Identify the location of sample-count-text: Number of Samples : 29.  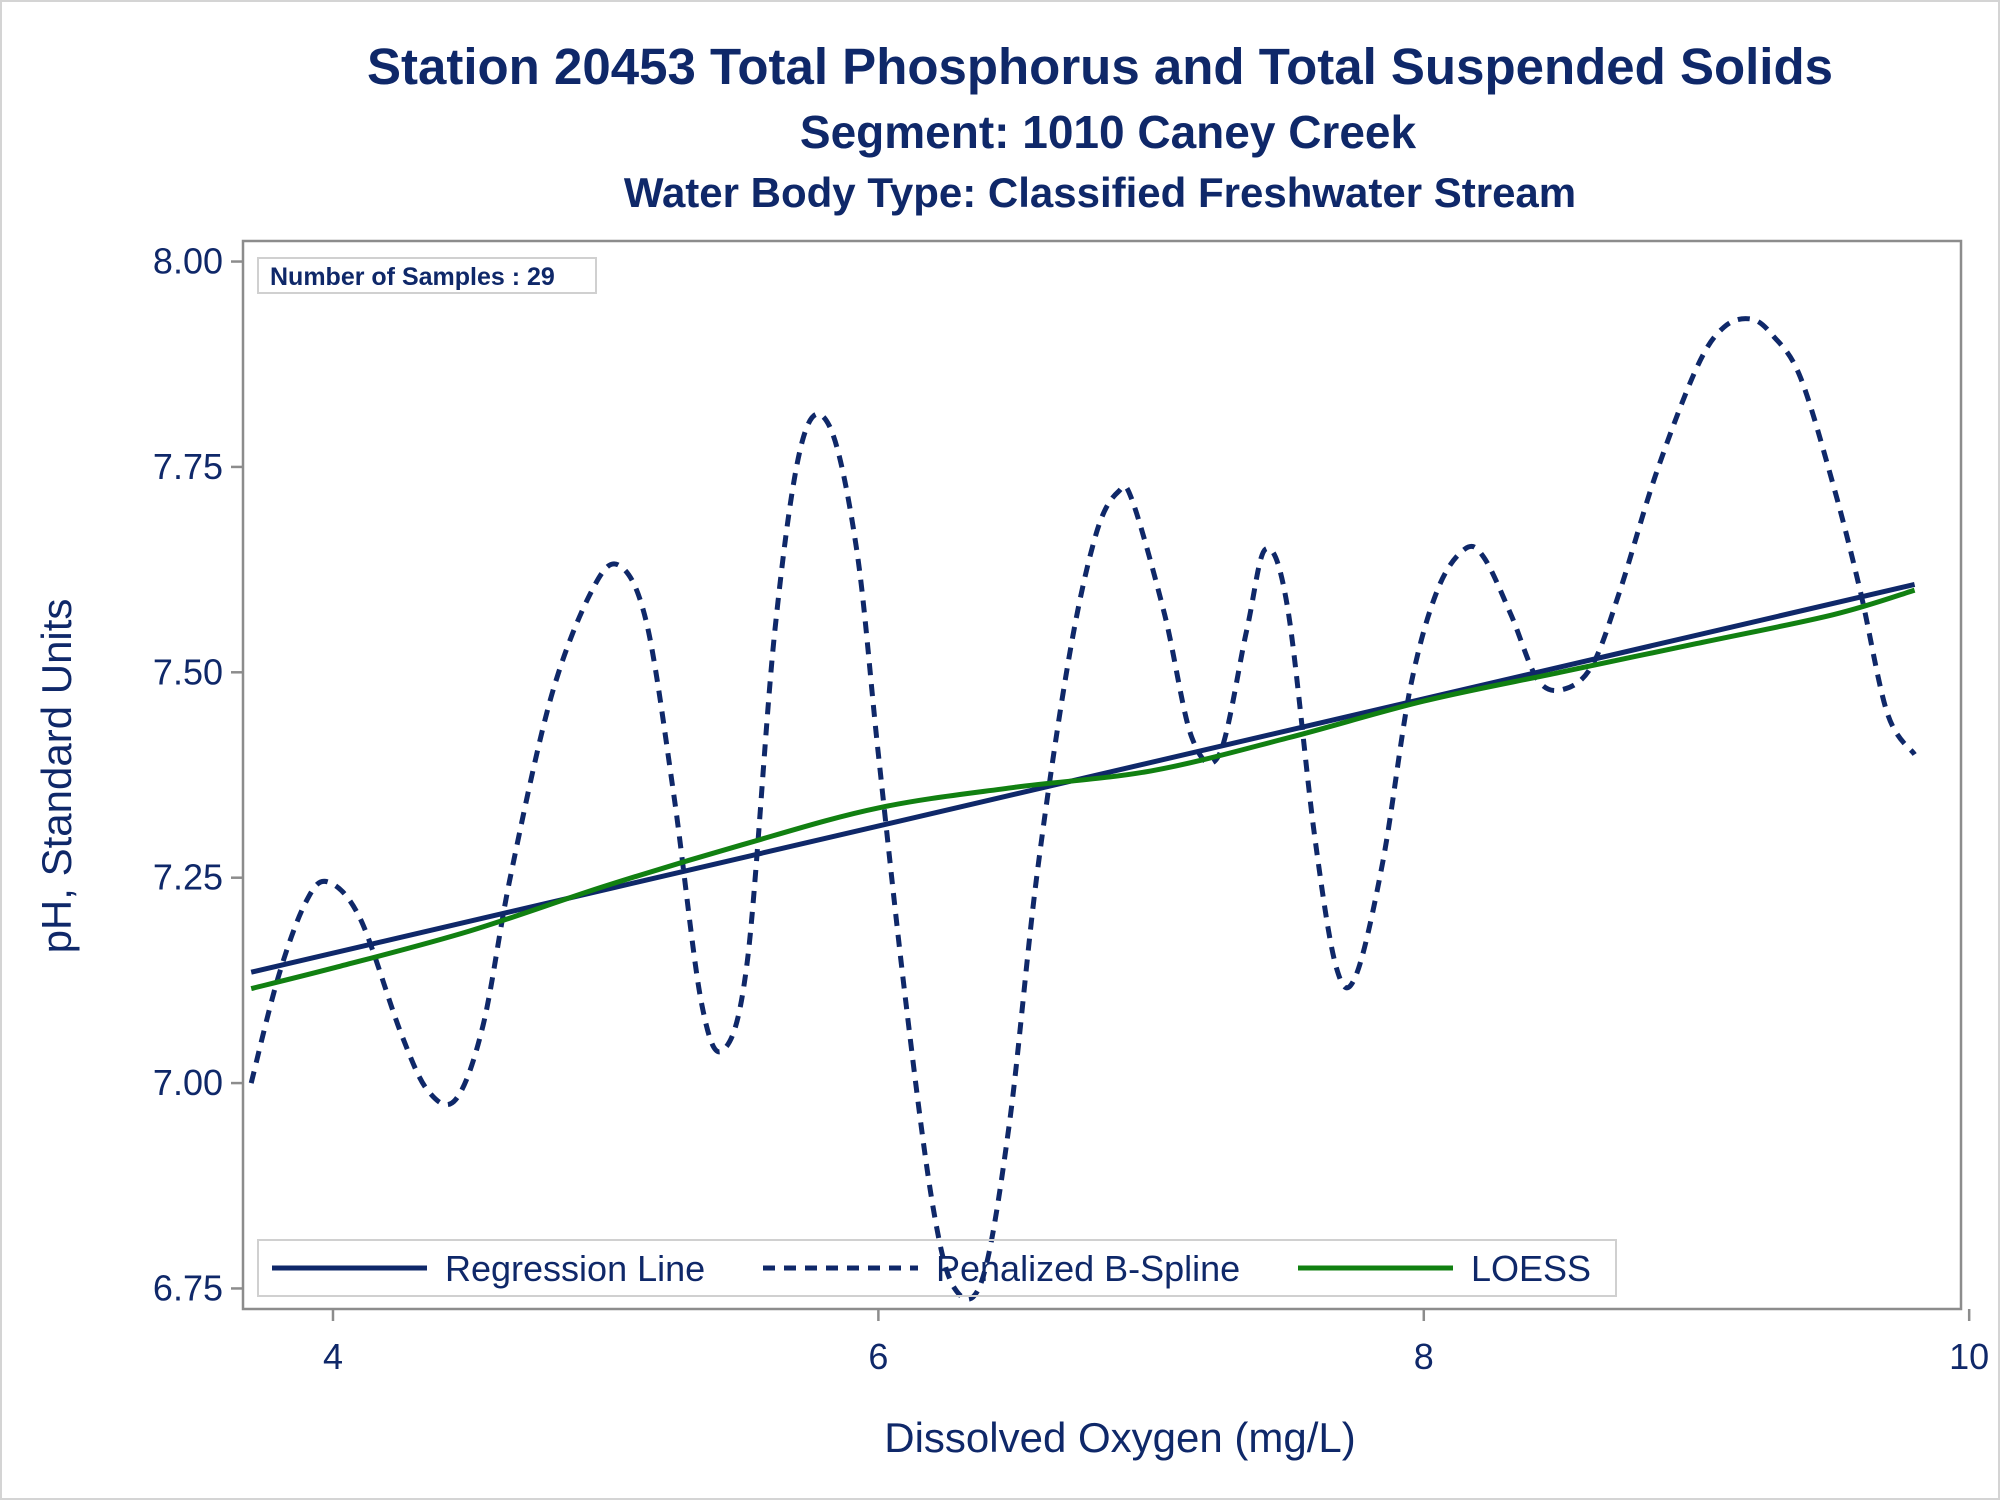
(412, 277).